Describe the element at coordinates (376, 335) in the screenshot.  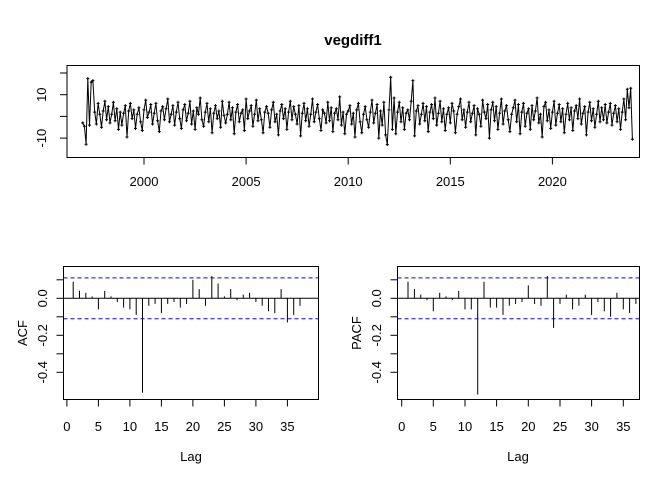
I see `pacf-y-axis-tick-label: -0.2` at that location.